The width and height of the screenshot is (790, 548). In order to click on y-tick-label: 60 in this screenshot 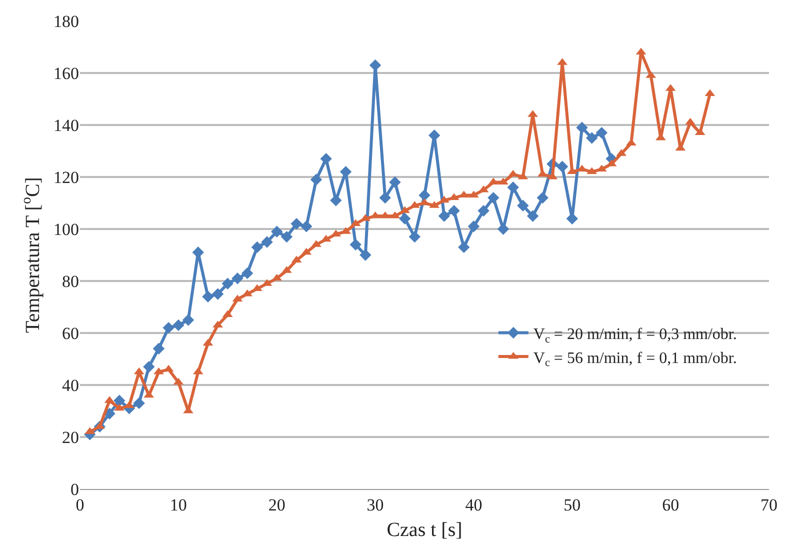, I will do `click(70, 333)`.